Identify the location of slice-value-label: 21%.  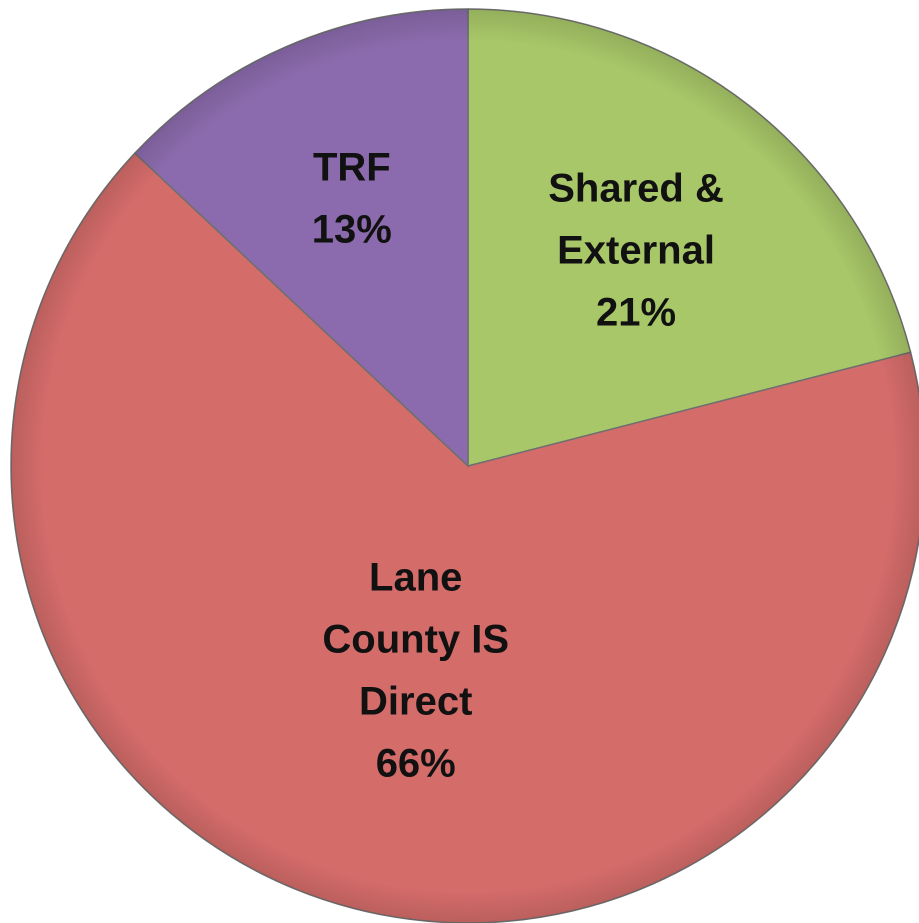
(636, 312).